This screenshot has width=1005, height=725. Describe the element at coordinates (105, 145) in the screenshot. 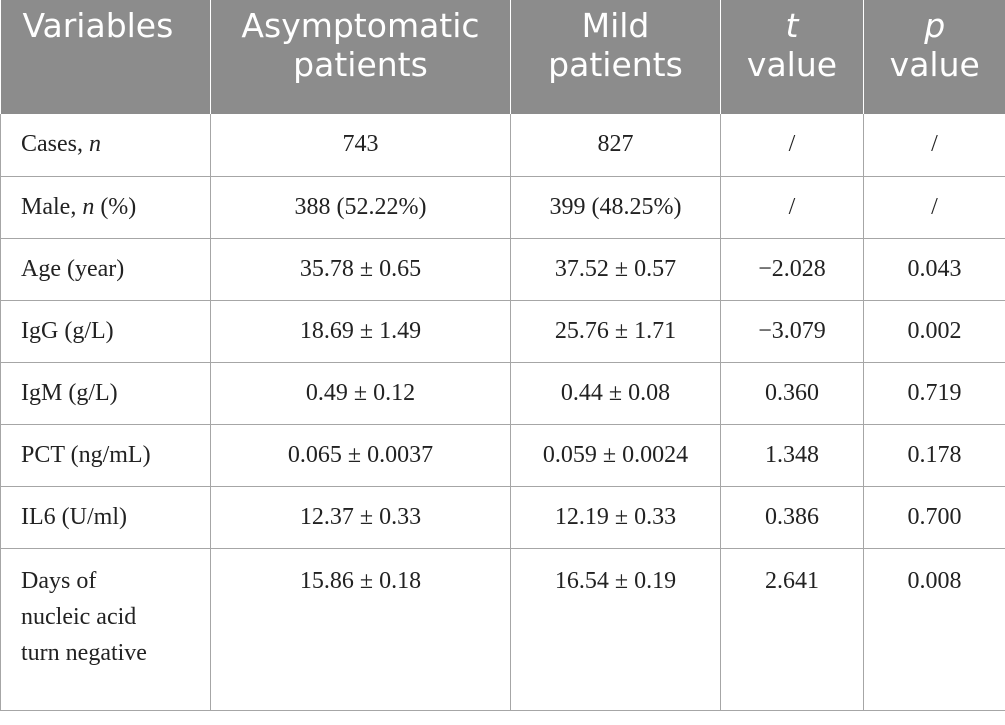

I see `row-label: Cases, n` at that location.